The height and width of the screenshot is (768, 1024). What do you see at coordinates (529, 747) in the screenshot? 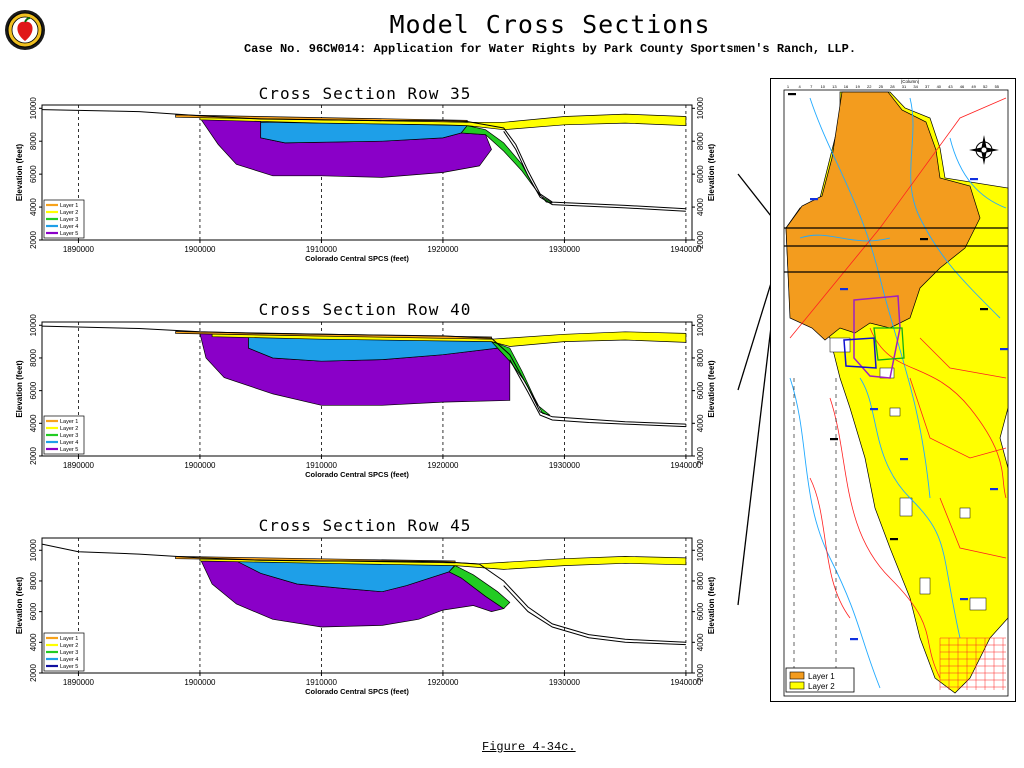
I see `figure-caption: Figure 4-34c.` at bounding box center [529, 747].